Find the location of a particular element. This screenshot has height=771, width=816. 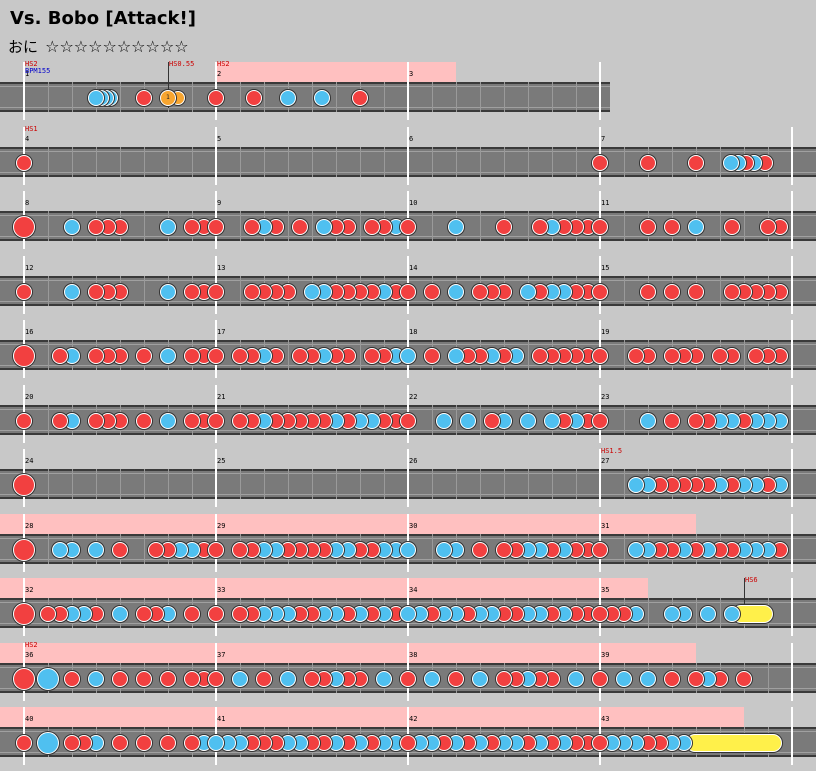

measure-number: 11 is located at coordinates (605, 203).